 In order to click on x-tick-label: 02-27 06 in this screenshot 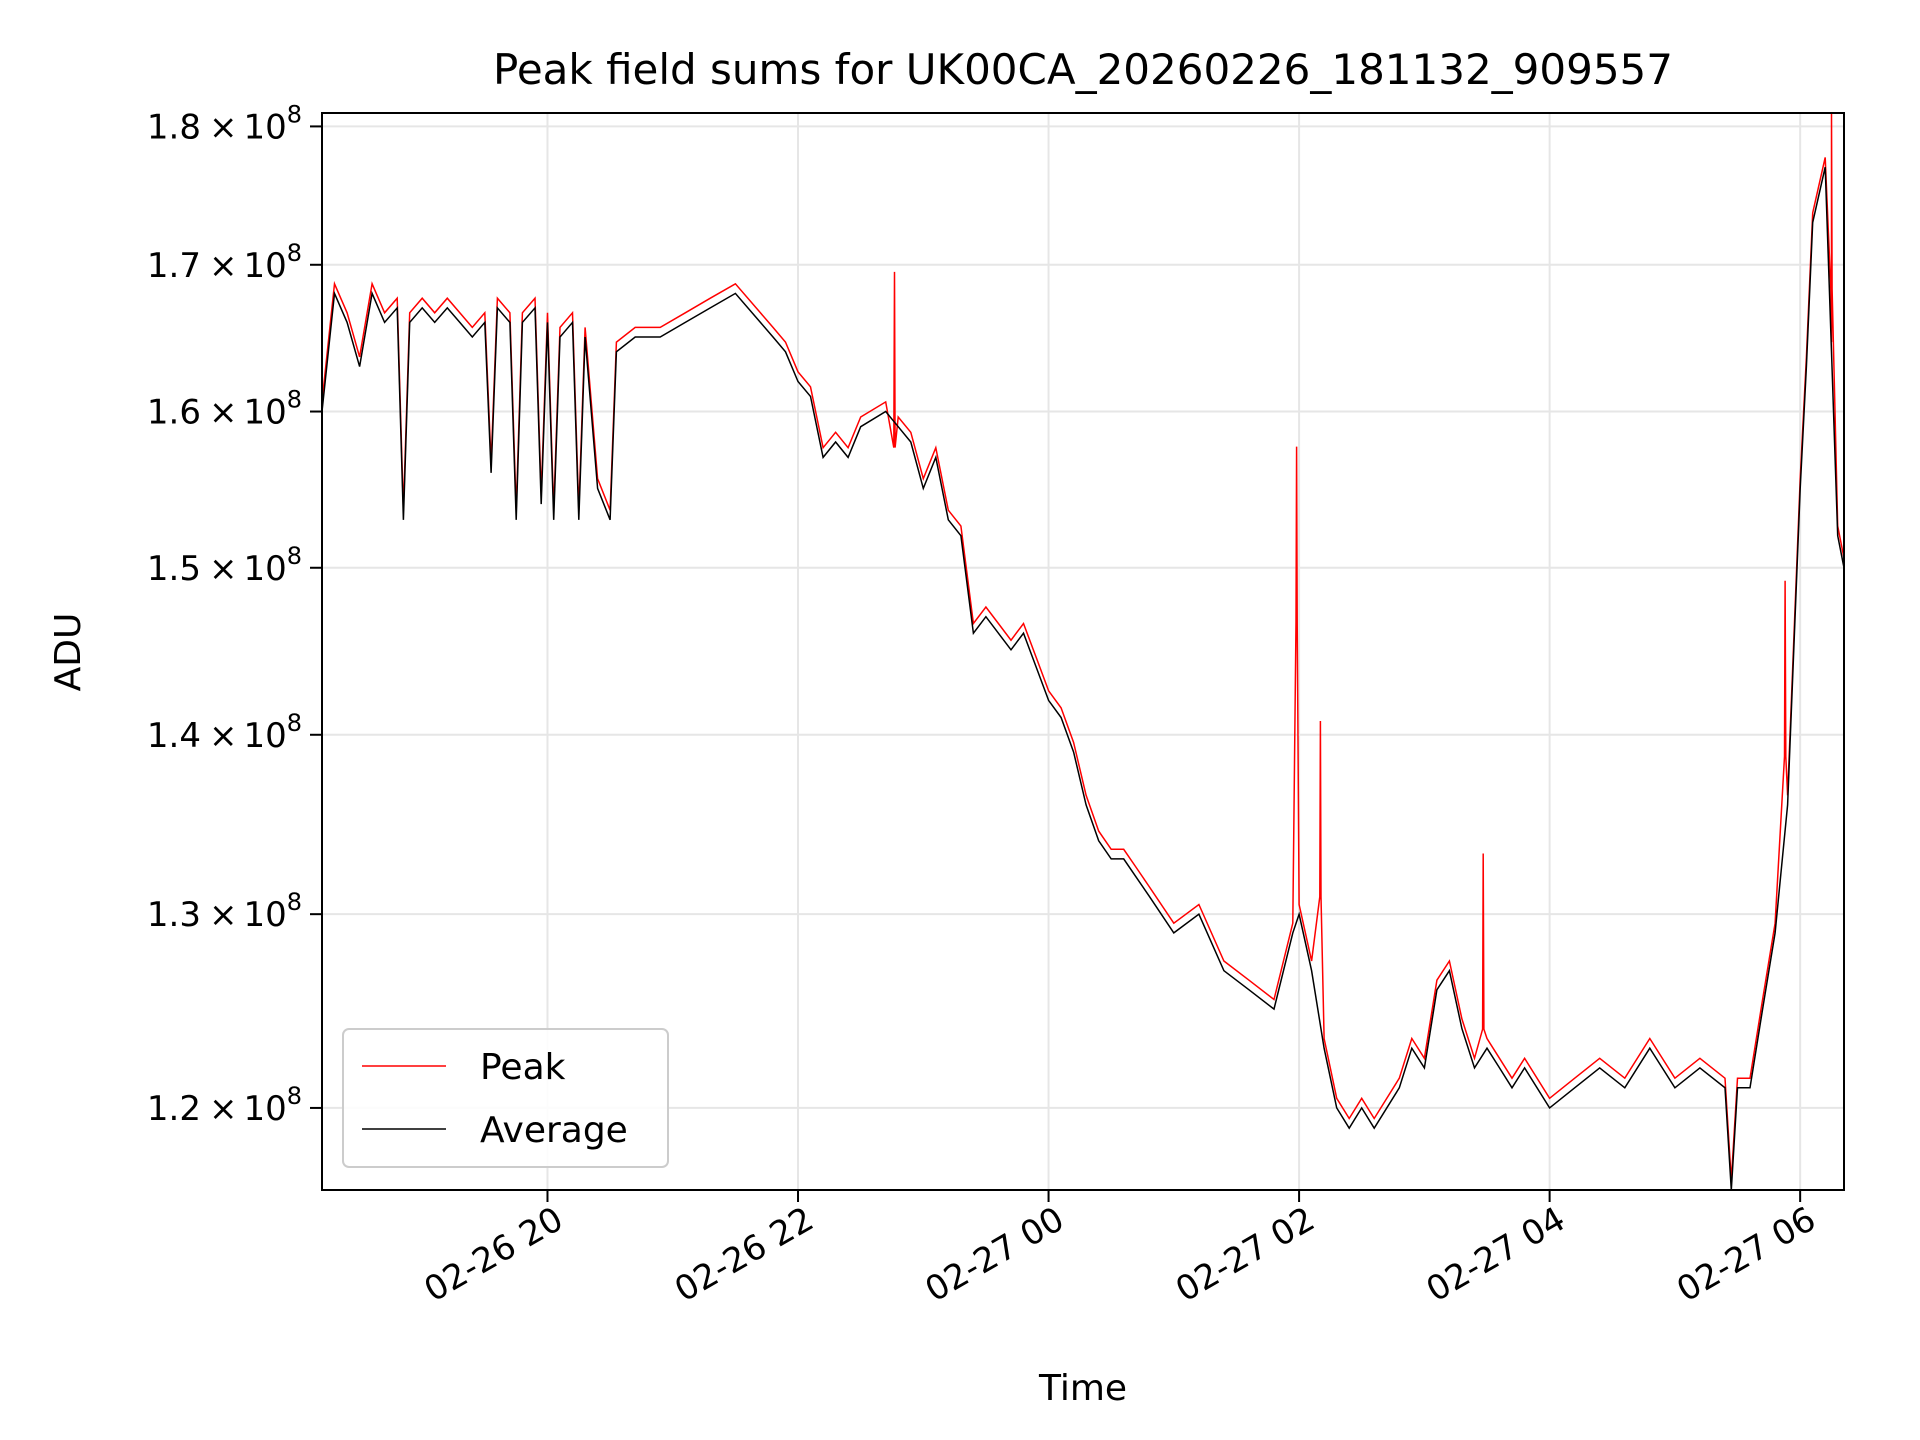, I will do `click(1746, 1254)`.